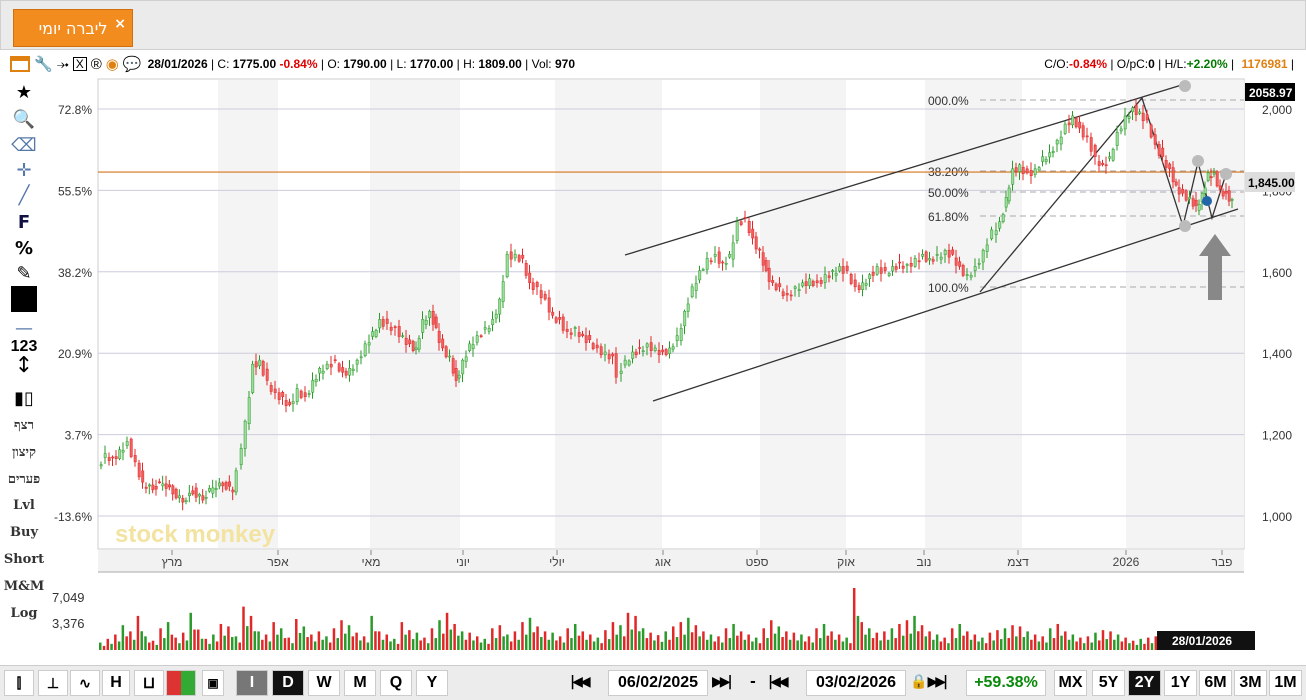  I want to click on end-date-field: 03/02/2026, so click(856, 683).